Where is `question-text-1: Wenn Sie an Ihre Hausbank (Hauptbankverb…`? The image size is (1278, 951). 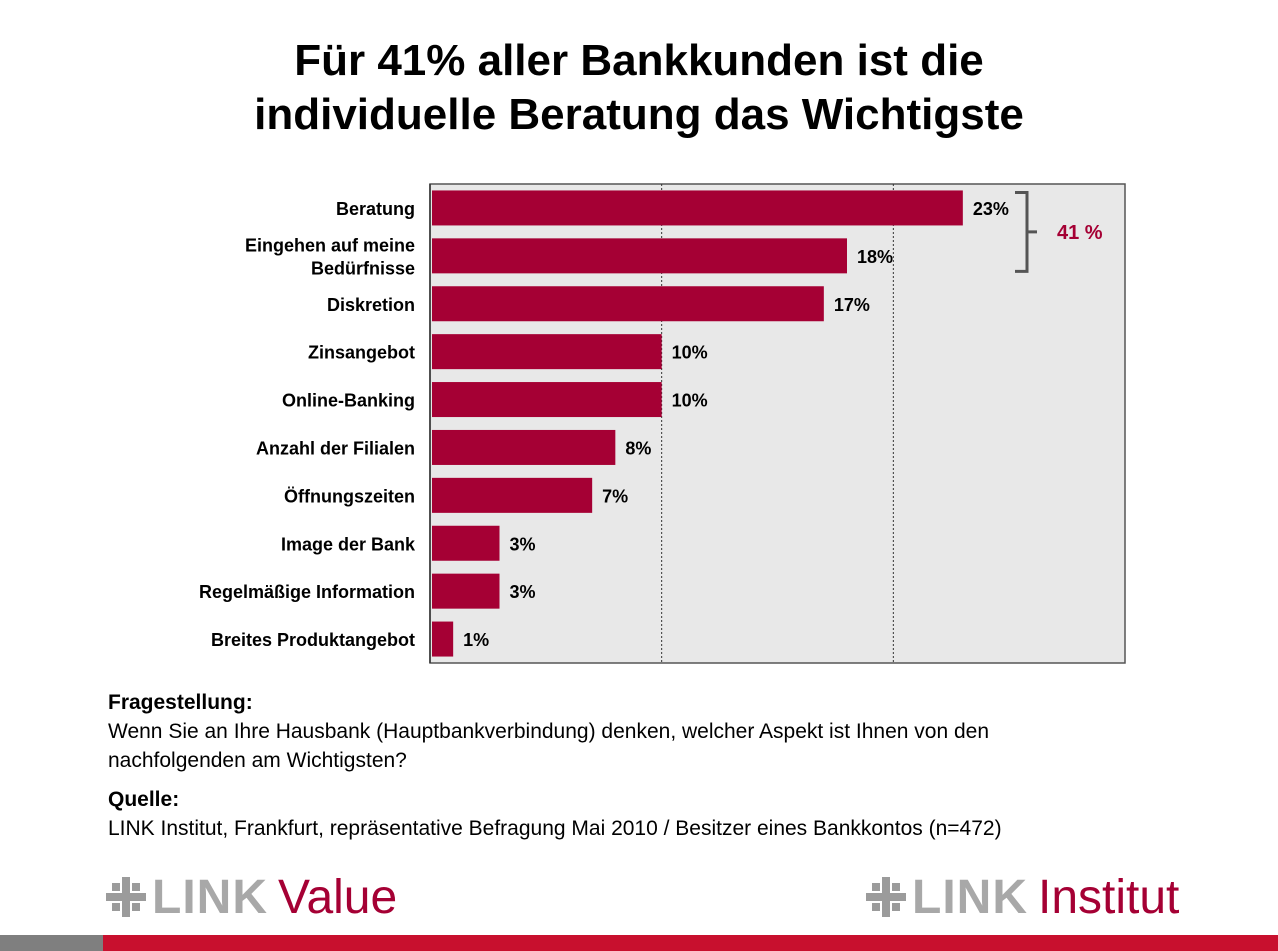
question-text-1: Wenn Sie an Ihre Hausbank (Hauptbankverb… is located at coordinates (549, 731).